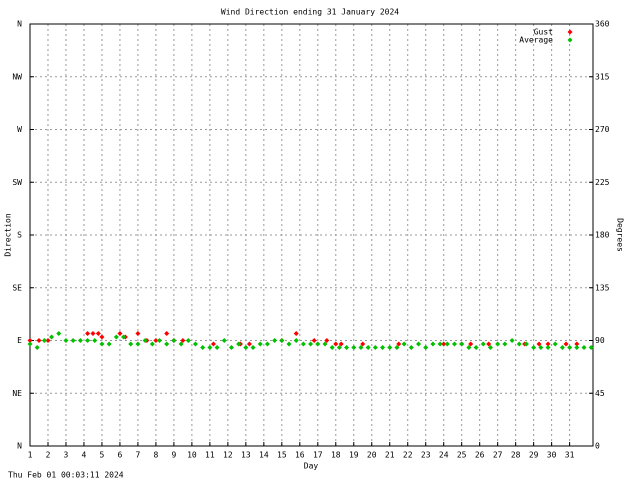 This screenshot has width=640, height=485. I want to click on x-tick-label: 26, so click(480, 455).